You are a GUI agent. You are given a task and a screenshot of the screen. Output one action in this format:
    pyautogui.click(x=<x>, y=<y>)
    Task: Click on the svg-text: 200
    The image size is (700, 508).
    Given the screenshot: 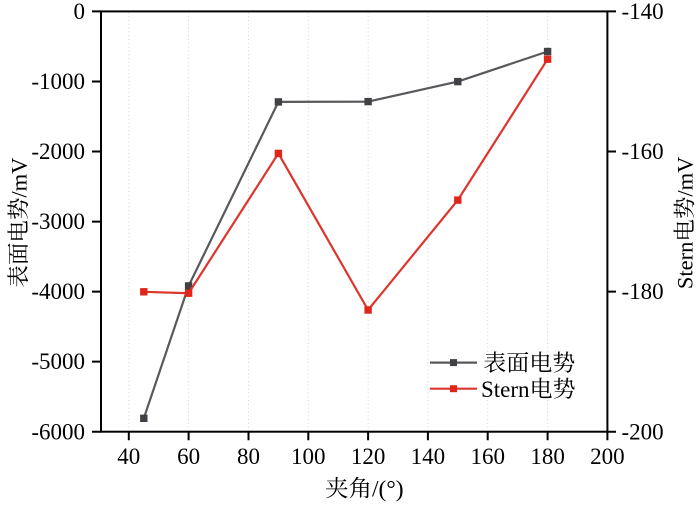 What is the action you would take?
    pyautogui.click(x=607, y=456)
    